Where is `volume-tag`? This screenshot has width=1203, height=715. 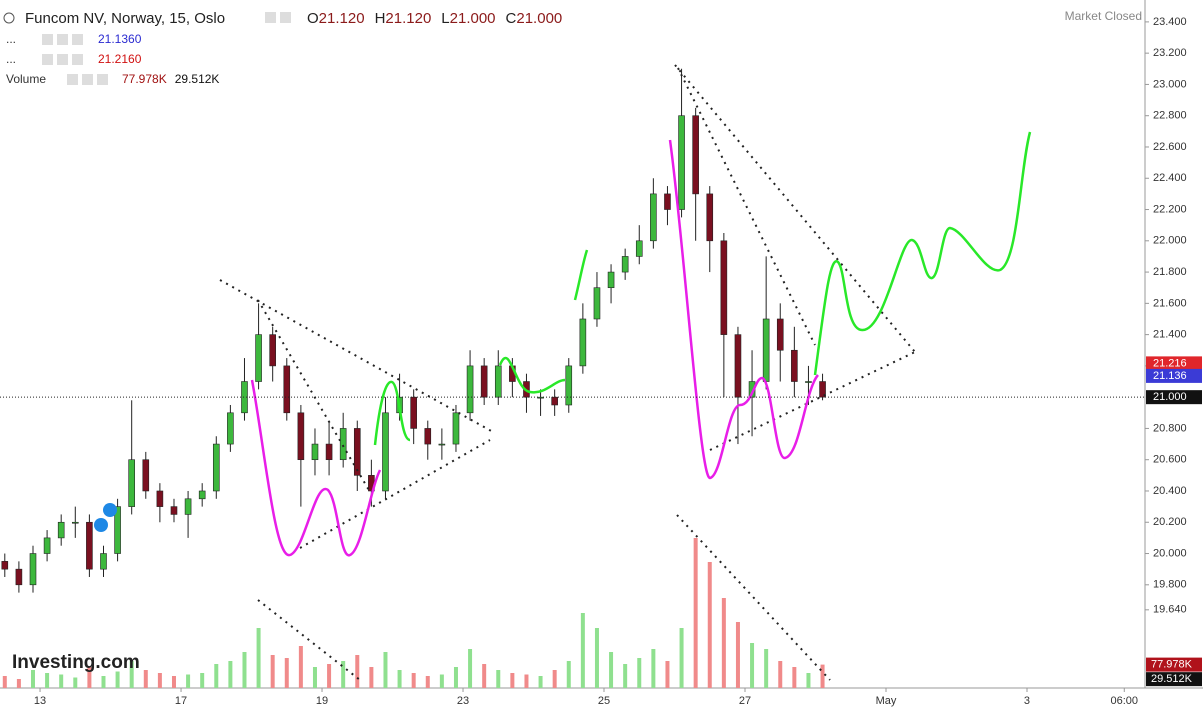
volume-tag is located at coordinates (1174, 664).